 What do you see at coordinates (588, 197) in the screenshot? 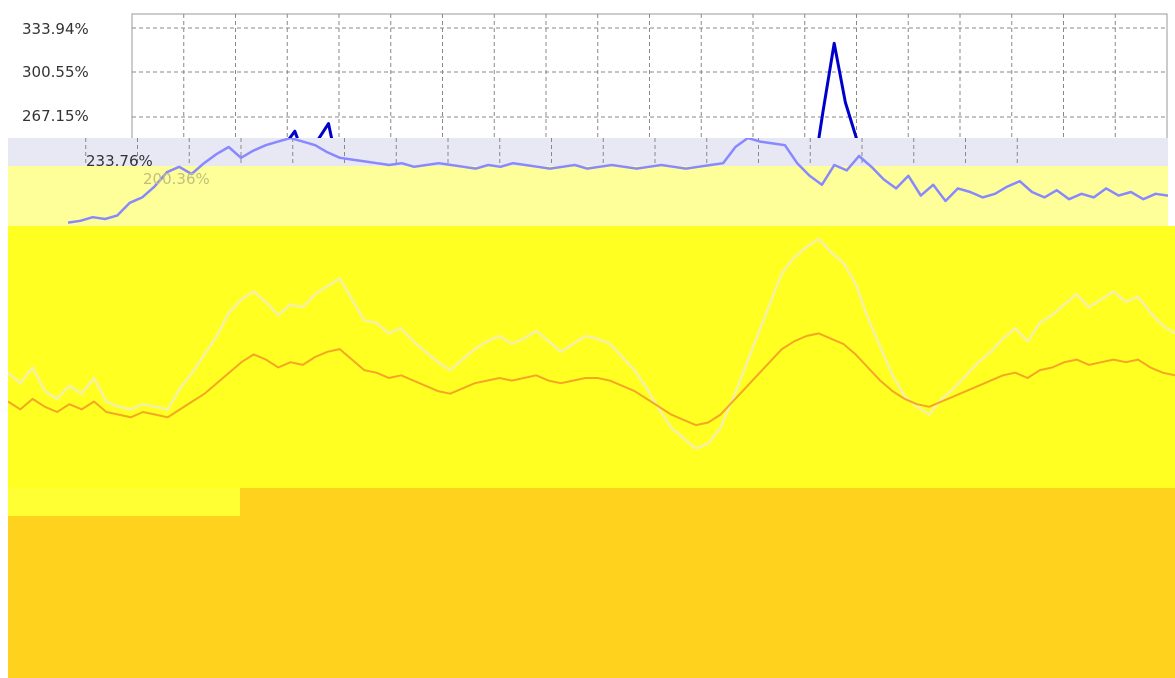
I see `highlight-band` at bounding box center [588, 197].